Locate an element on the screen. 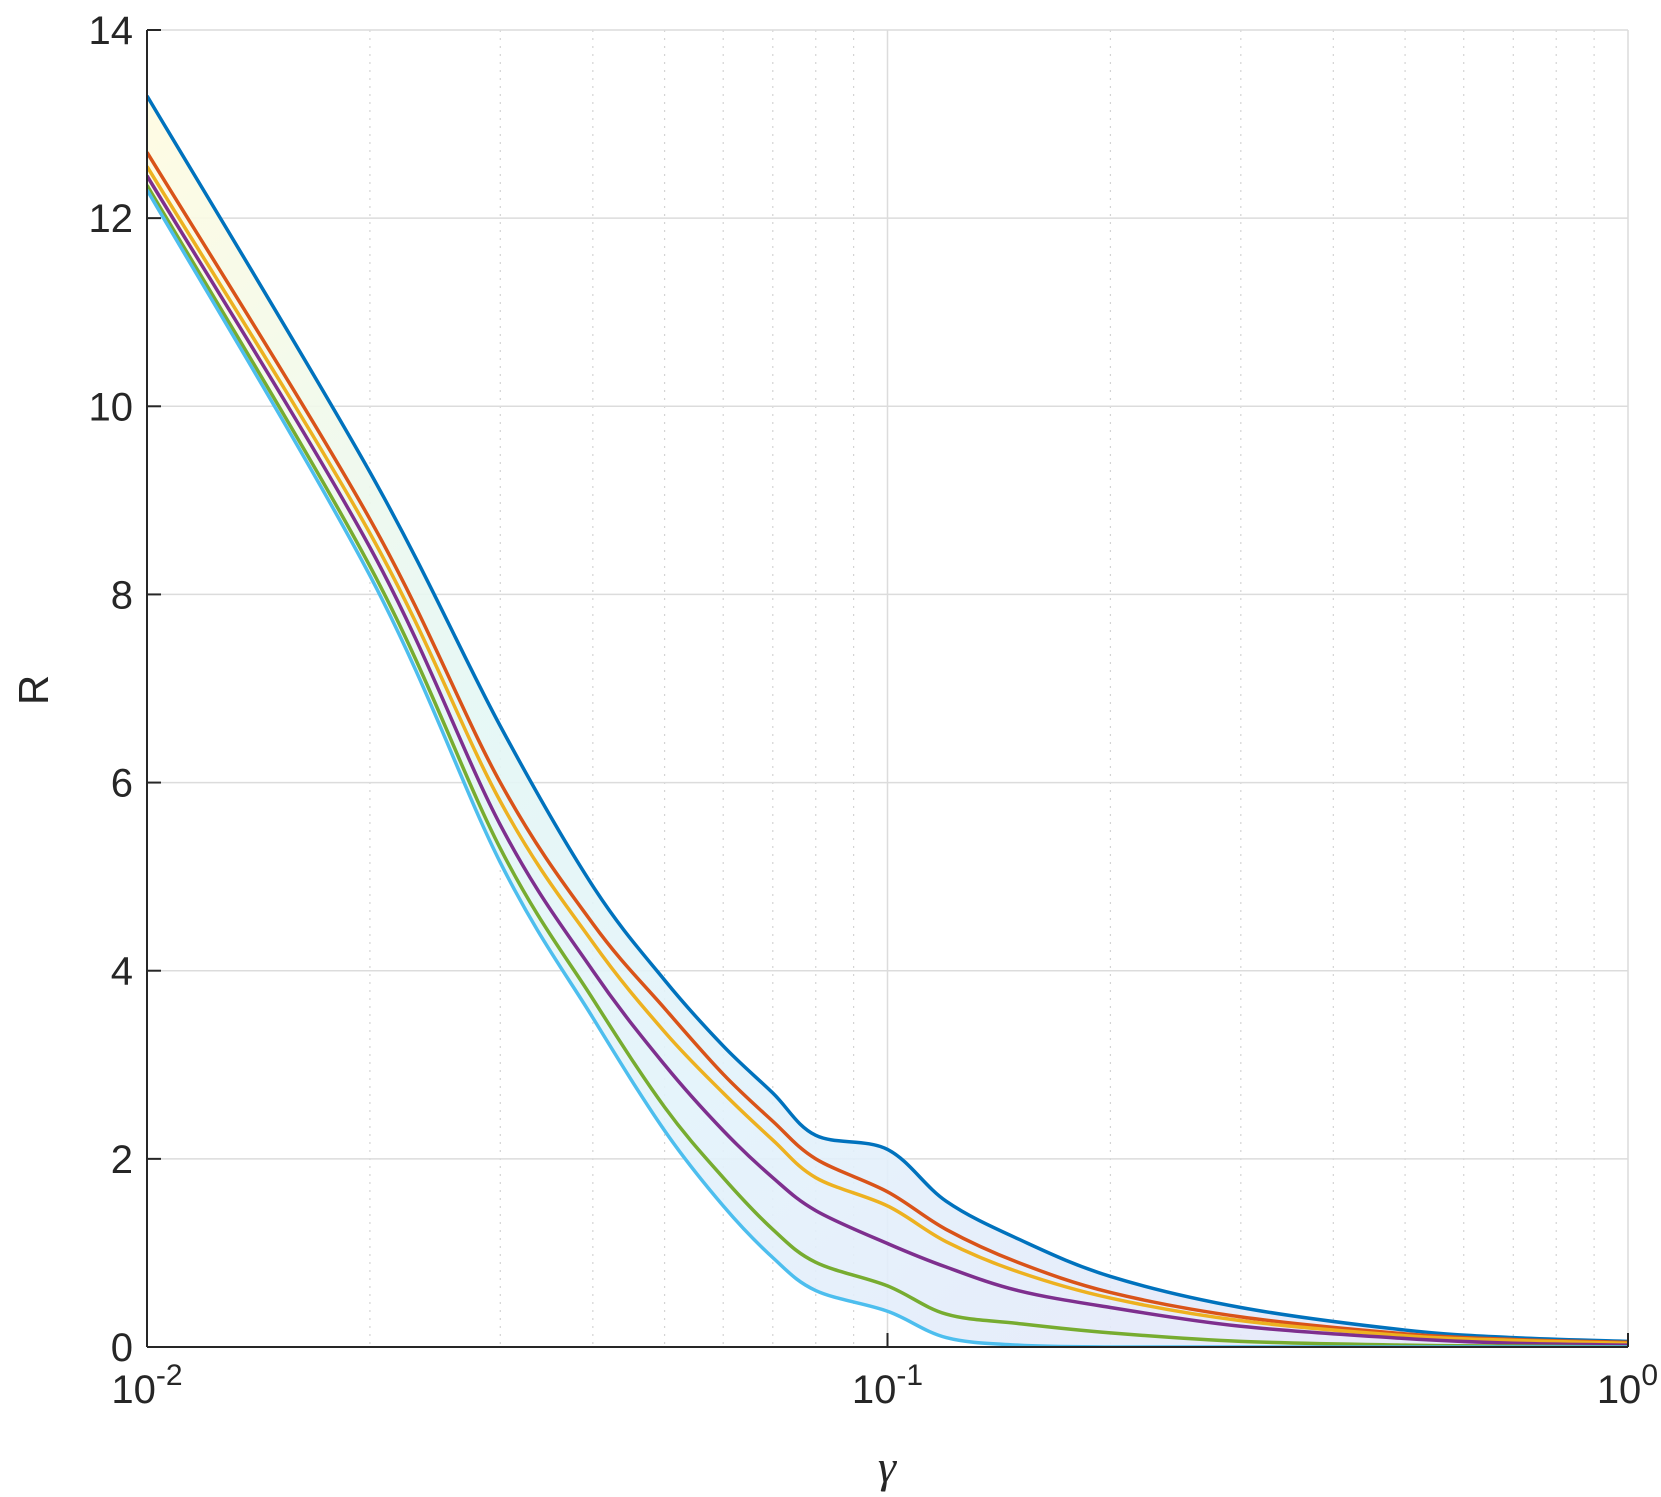 This screenshot has height=1497, width=1661. x-axis-label: γ is located at coordinates (888, 1466).